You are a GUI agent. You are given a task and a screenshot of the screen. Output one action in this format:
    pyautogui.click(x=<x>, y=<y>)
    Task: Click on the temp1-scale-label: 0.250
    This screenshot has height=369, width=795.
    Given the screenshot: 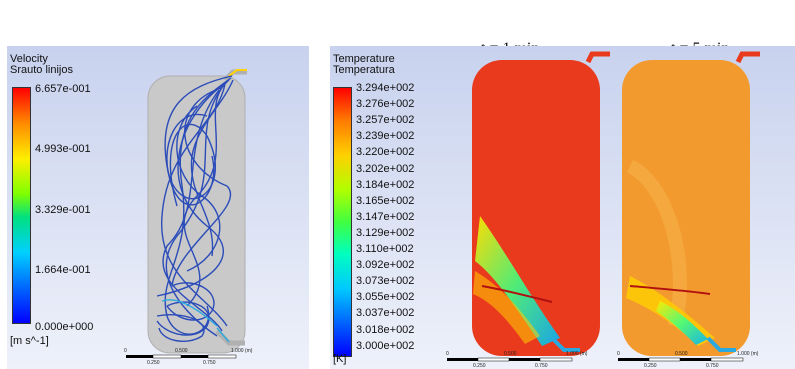 What is the action you would take?
    pyautogui.click(x=479, y=366)
    